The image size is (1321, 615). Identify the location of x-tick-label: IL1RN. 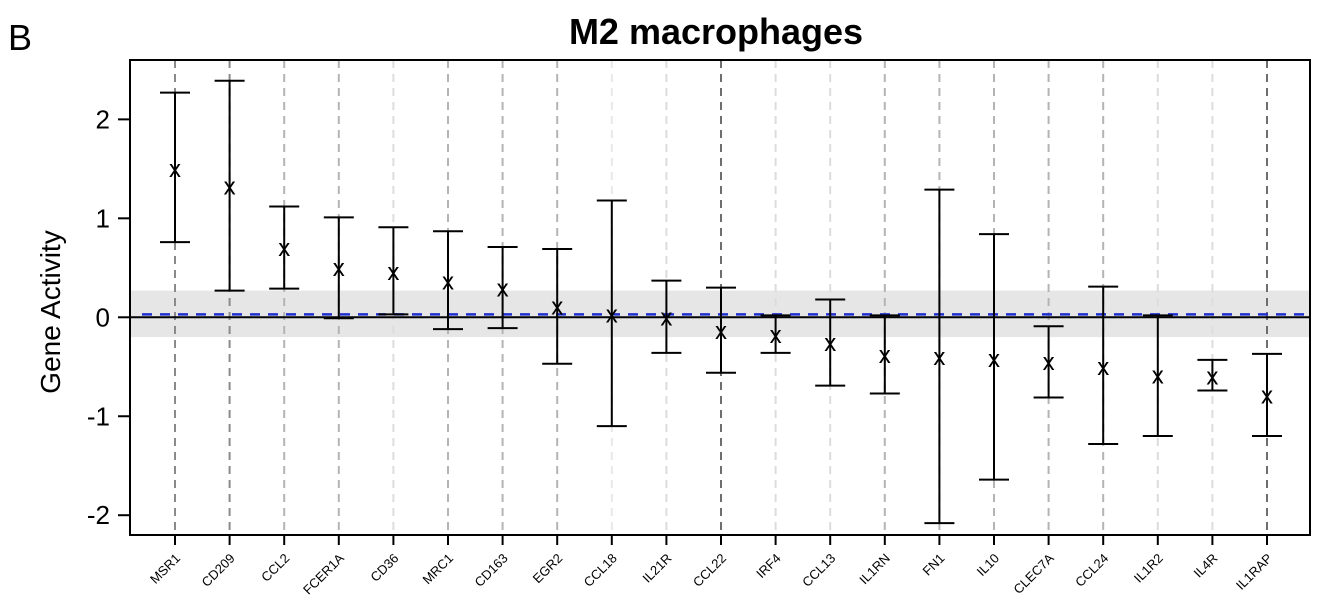
(874, 569).